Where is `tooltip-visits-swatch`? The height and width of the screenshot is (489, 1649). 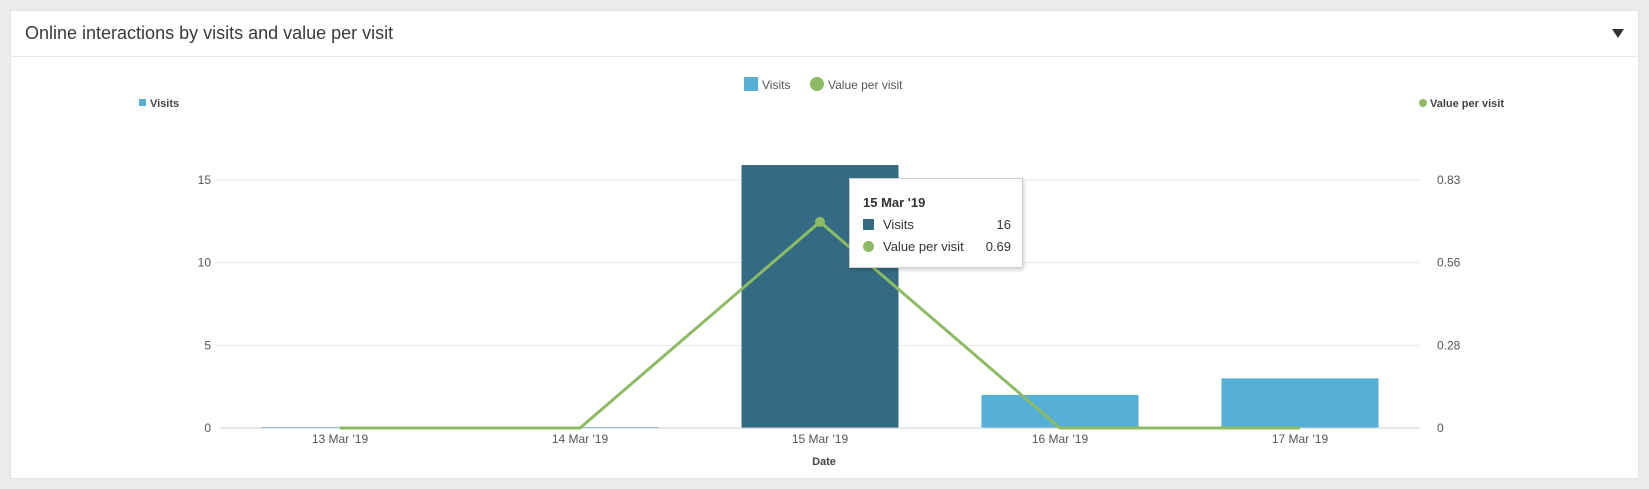
tooltip-visits-swatch is located at coordinates (868, 224).